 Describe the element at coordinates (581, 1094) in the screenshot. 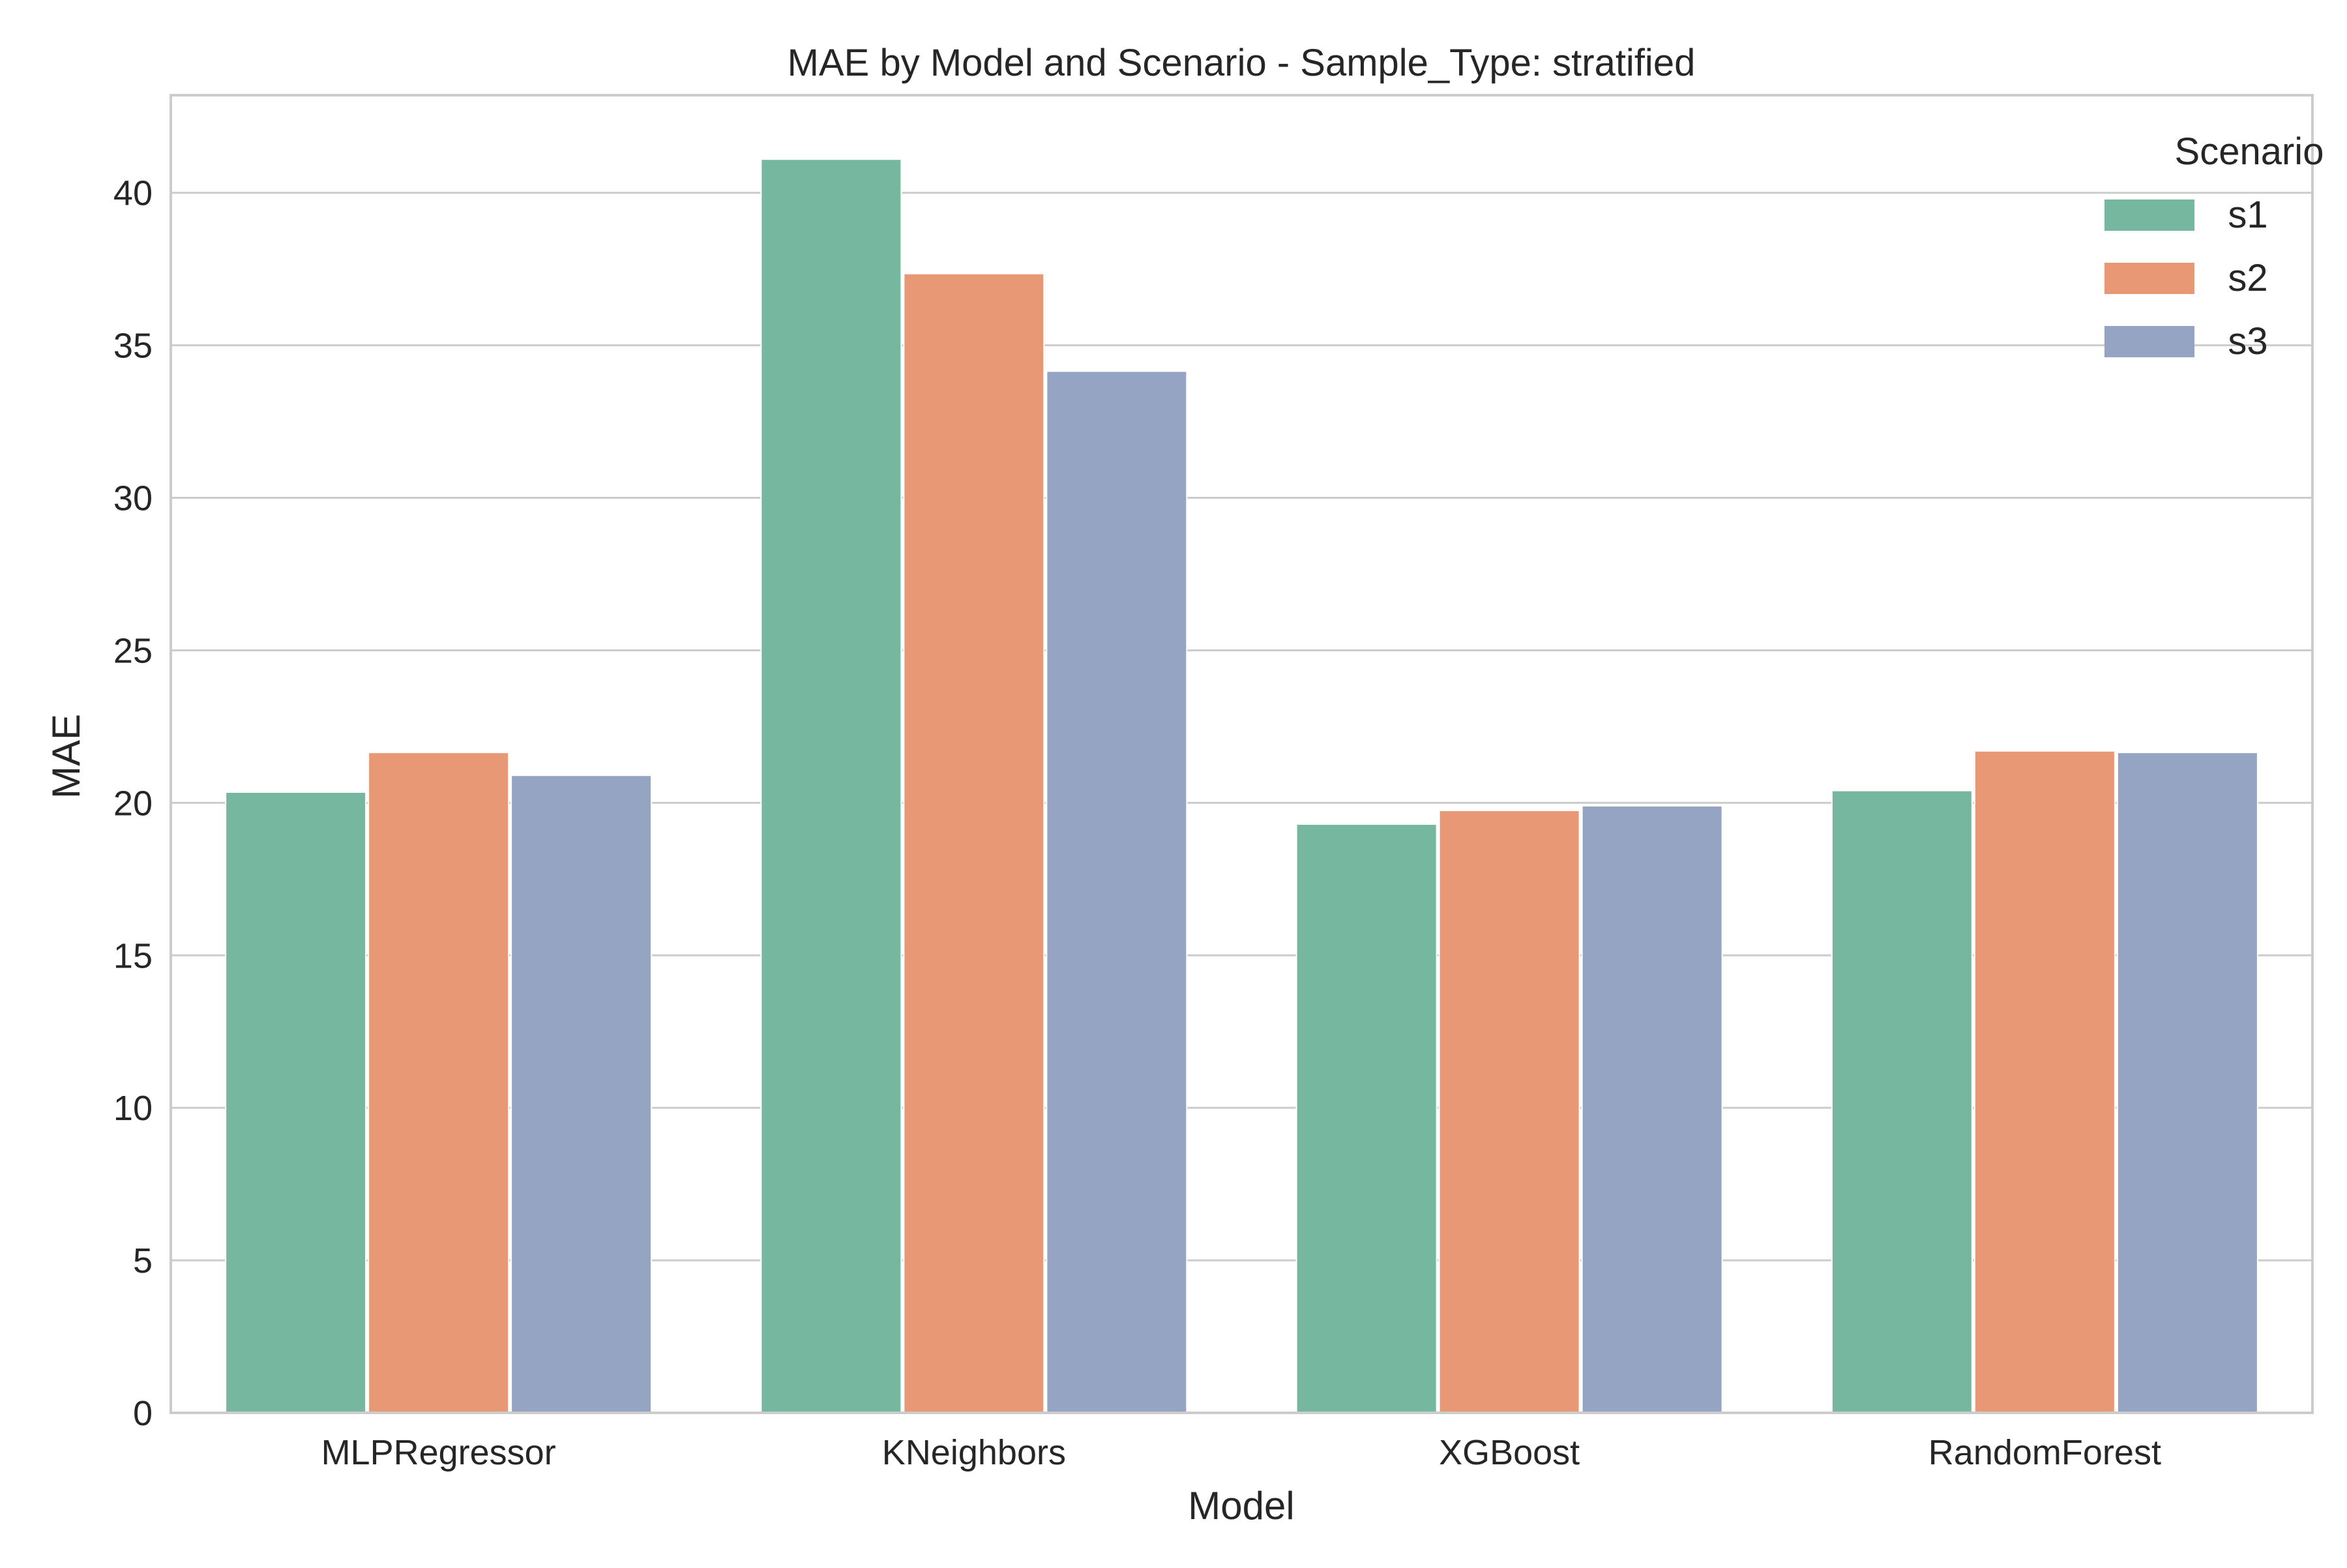

I see `bar-s3-mlpregressor` at that location.